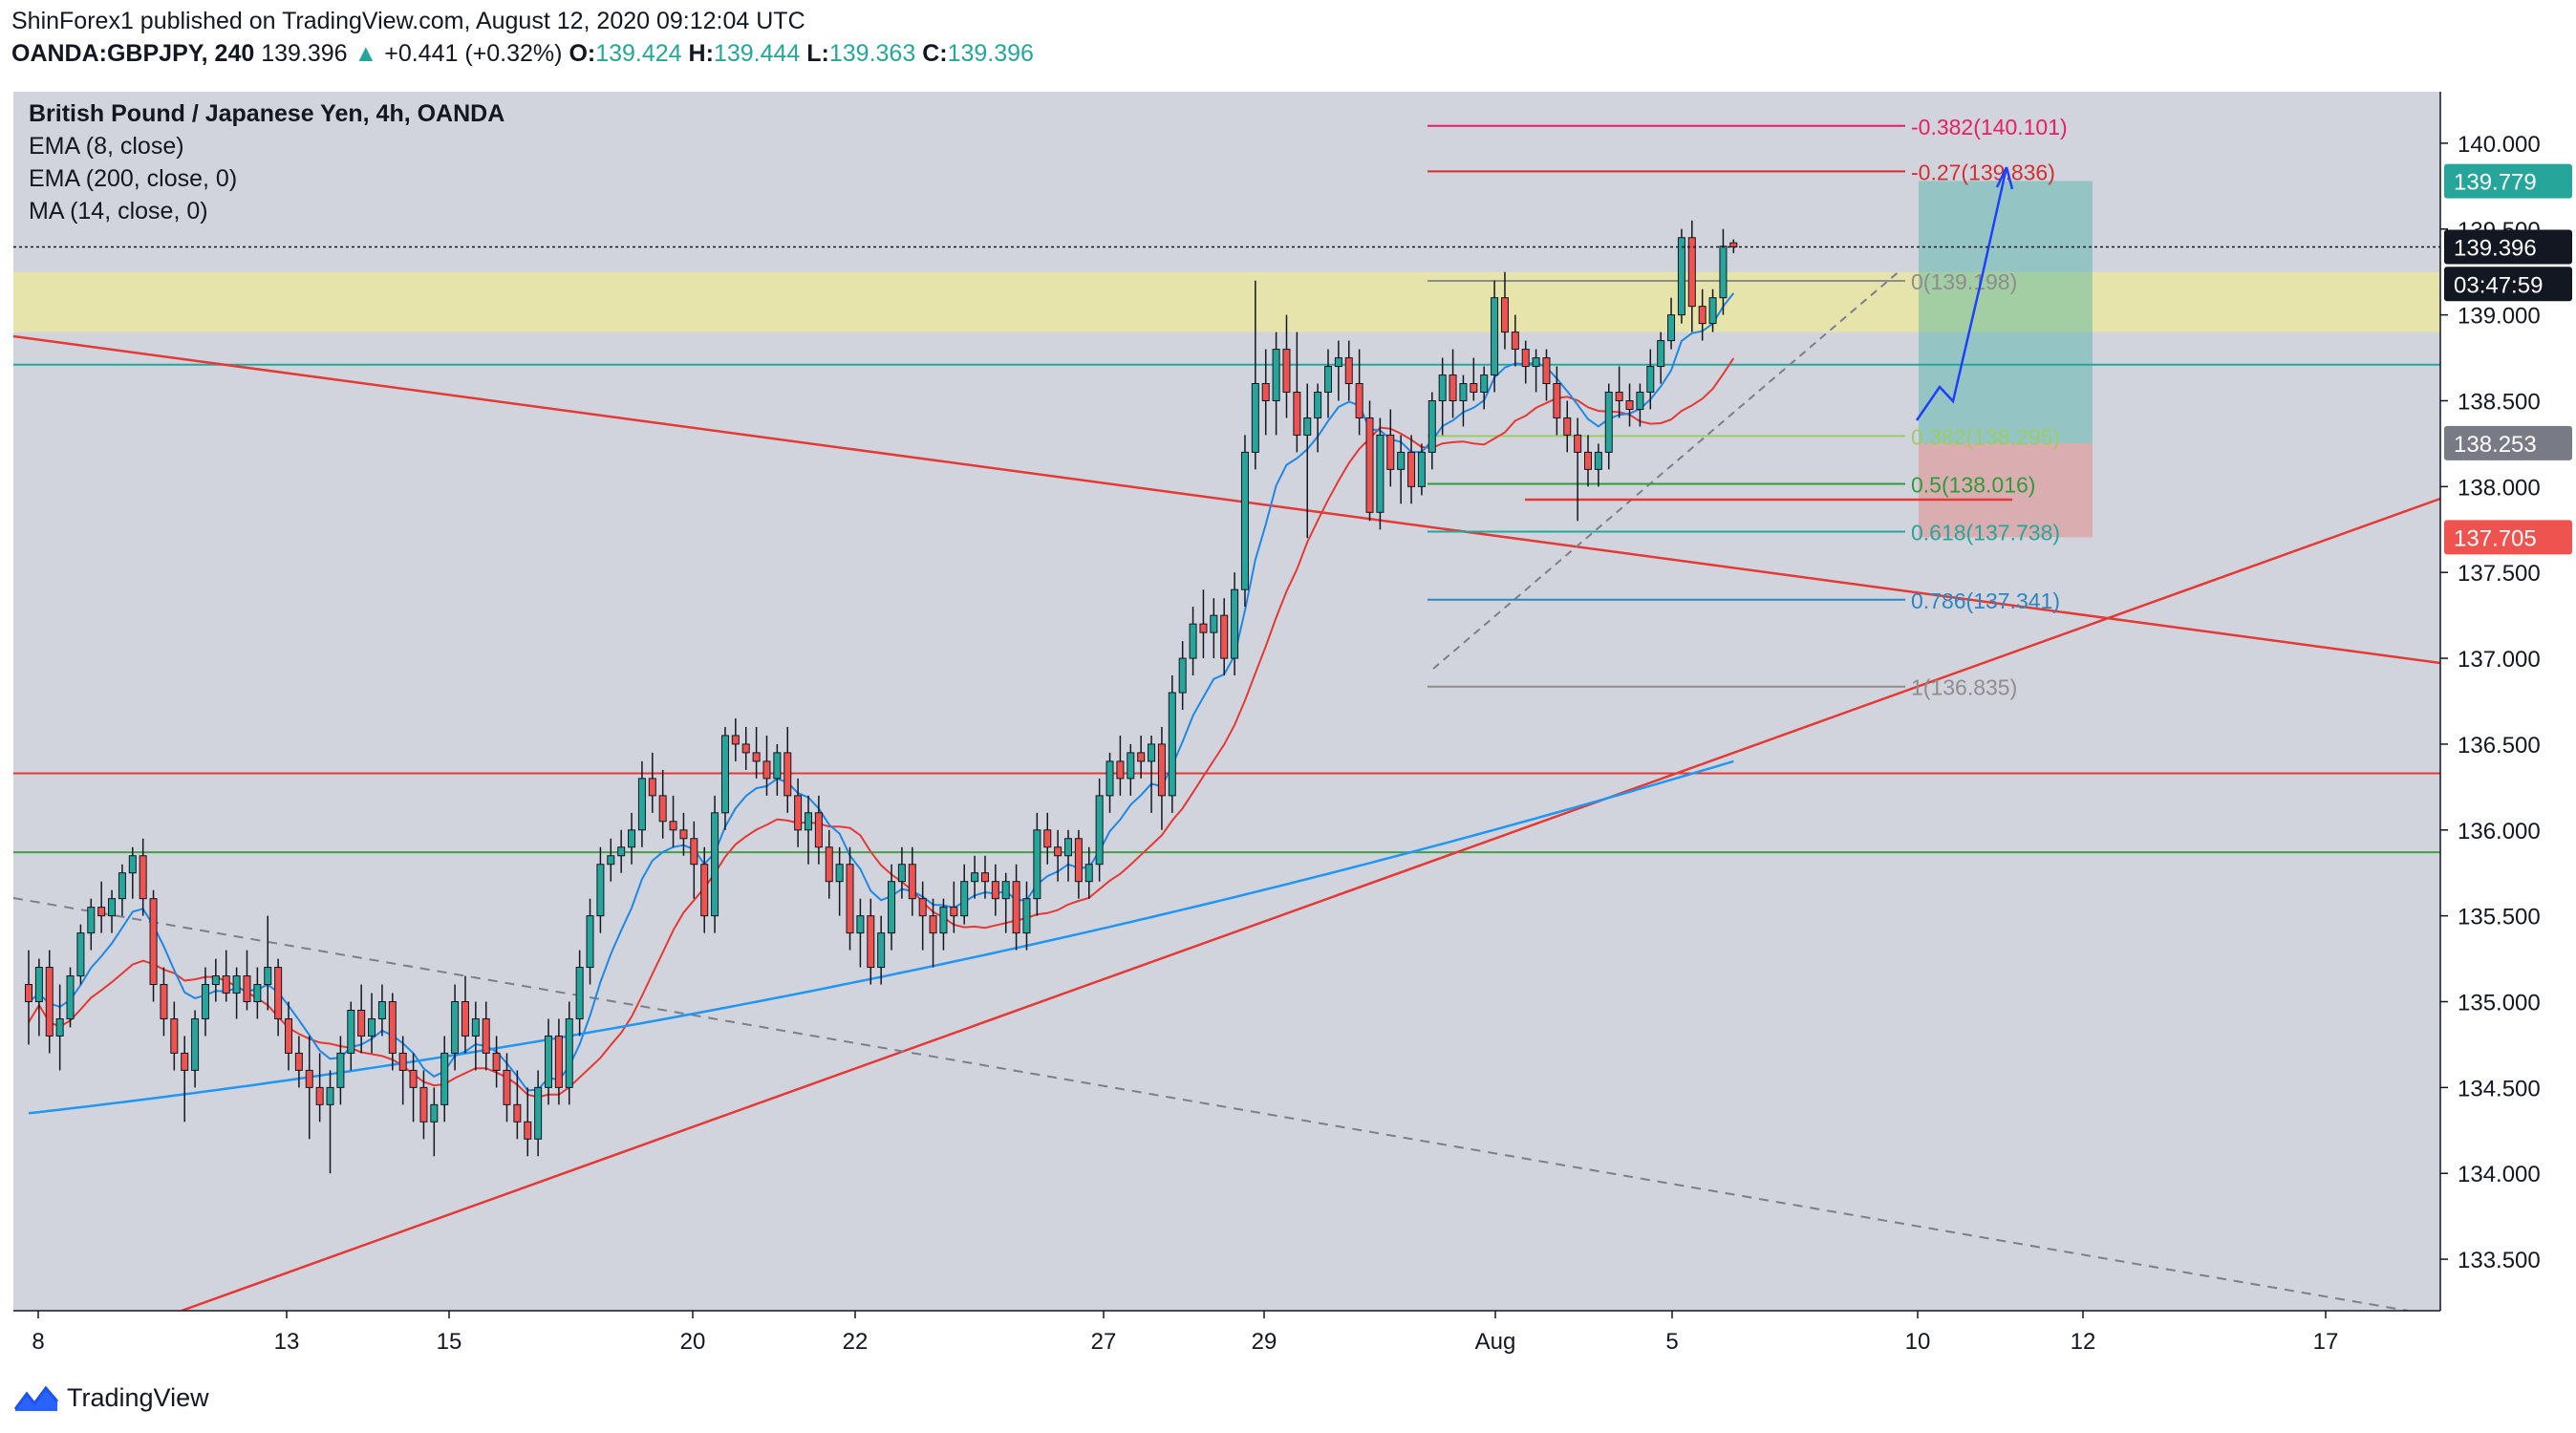  What do you see at coordinates (2499, 317) in the screenshot?
I see `price-tick-label: 139.000` at bounding box center [2499, 317].